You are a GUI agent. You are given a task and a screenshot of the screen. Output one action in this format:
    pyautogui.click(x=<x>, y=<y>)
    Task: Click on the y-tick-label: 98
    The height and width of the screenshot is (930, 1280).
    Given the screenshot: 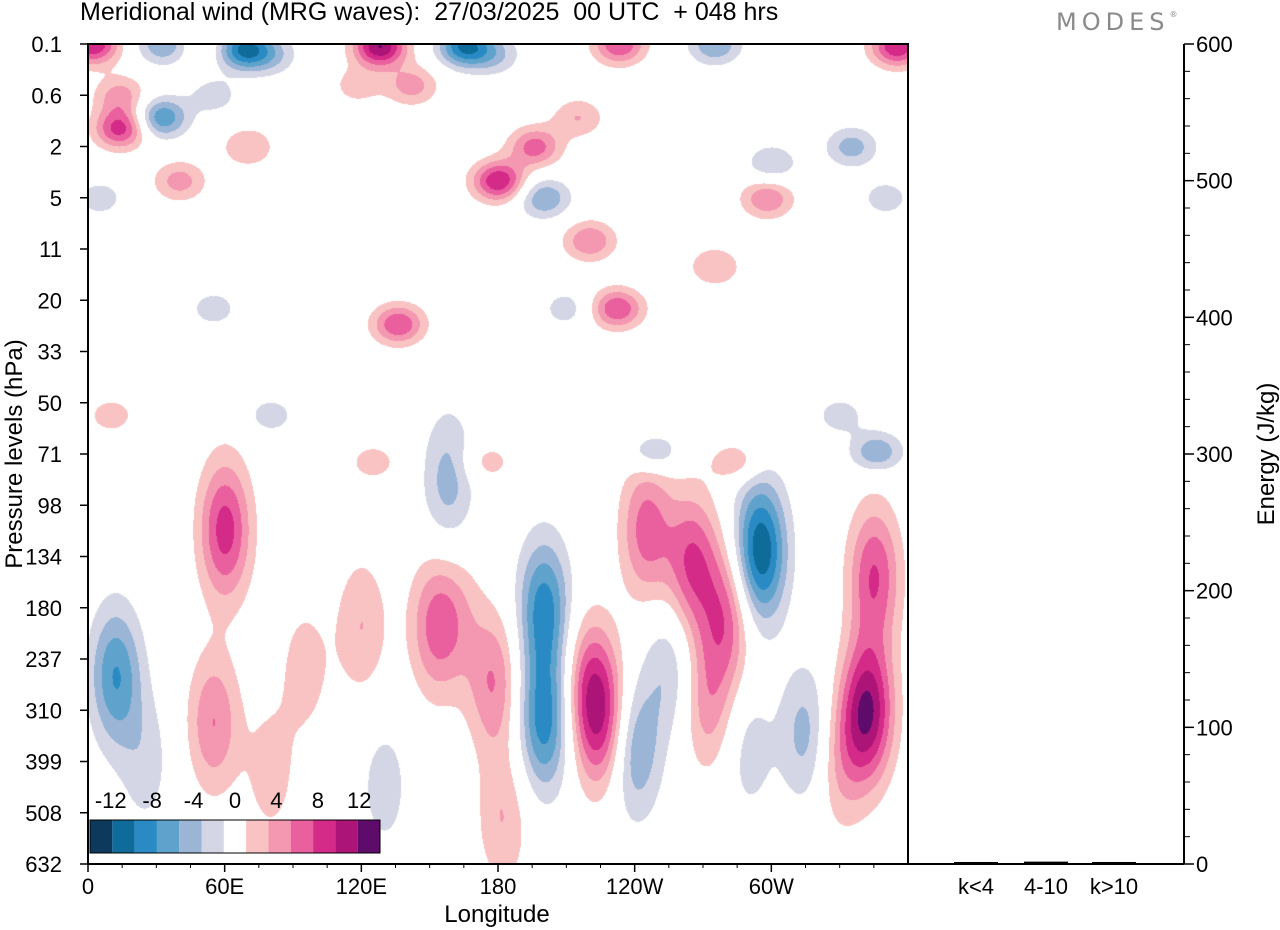 What is the action you would take?
    pyautogui.click(x=50, y=505)
    